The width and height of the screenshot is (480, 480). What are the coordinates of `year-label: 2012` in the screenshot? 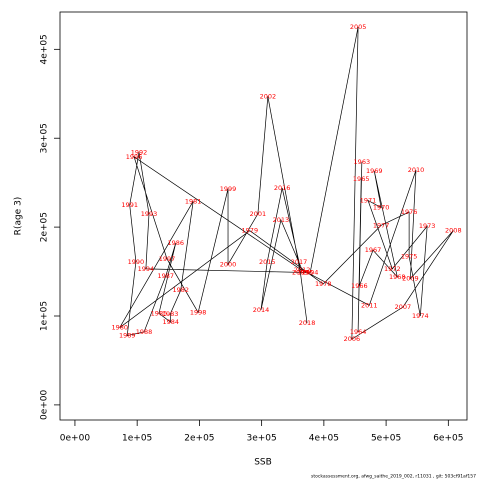 It's located at (302, 270).